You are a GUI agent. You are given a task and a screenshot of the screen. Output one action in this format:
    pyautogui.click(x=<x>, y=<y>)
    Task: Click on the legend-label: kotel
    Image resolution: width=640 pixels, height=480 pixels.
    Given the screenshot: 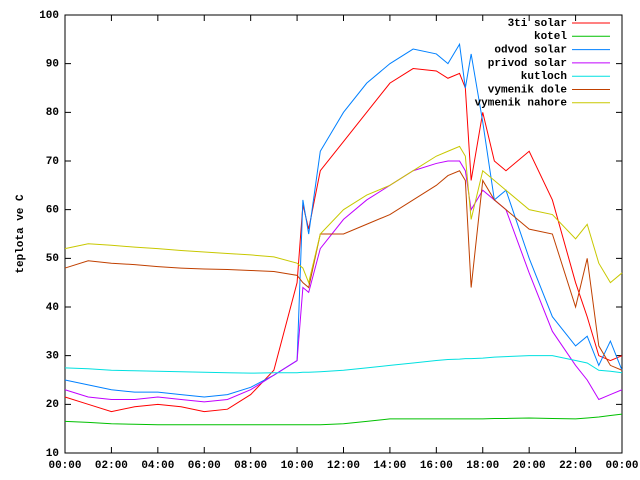 What is the action you would take?
    pyautogui.click(x=550, y=37)
    